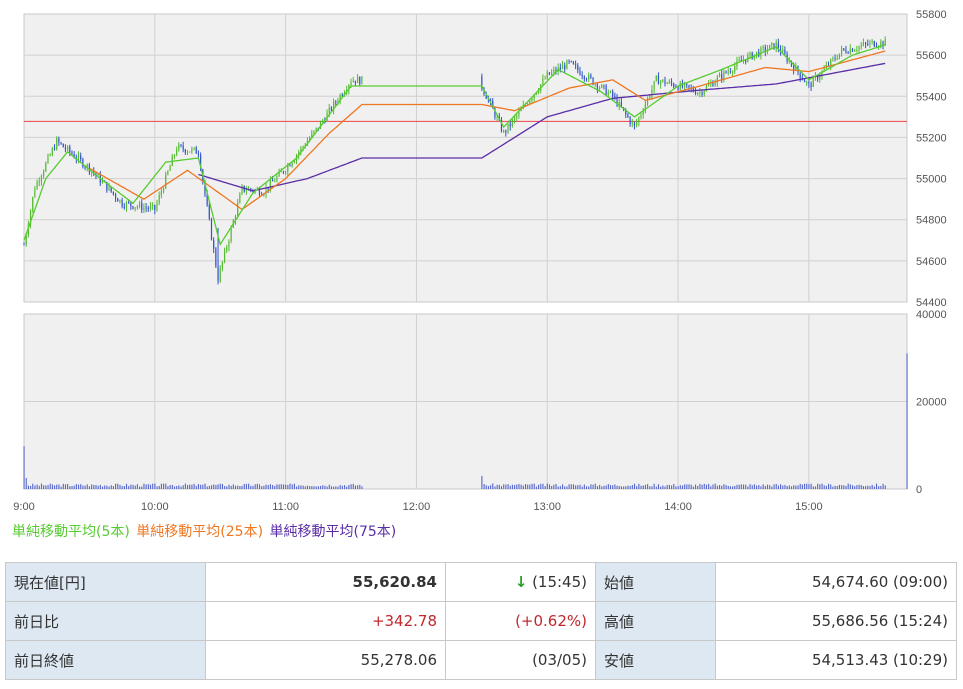 Image resolution: width=963 pixels, height=689 pixels. Describe the element at coordinates (931, 138) in the screenshot. I see `price-y-tick-label: 55200` at that location.